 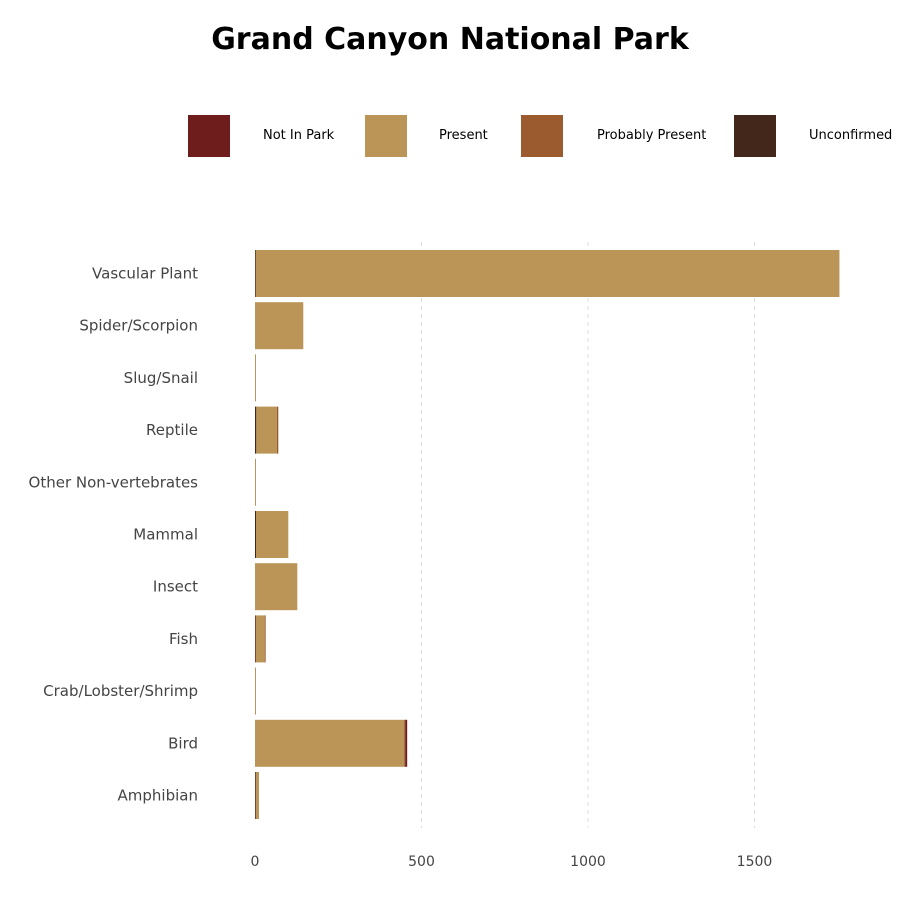 What do you see at coordinates (588, 862) in the screenshot?
I see `x-tick-label-1000: 1000` at bounding box center [588, 862].